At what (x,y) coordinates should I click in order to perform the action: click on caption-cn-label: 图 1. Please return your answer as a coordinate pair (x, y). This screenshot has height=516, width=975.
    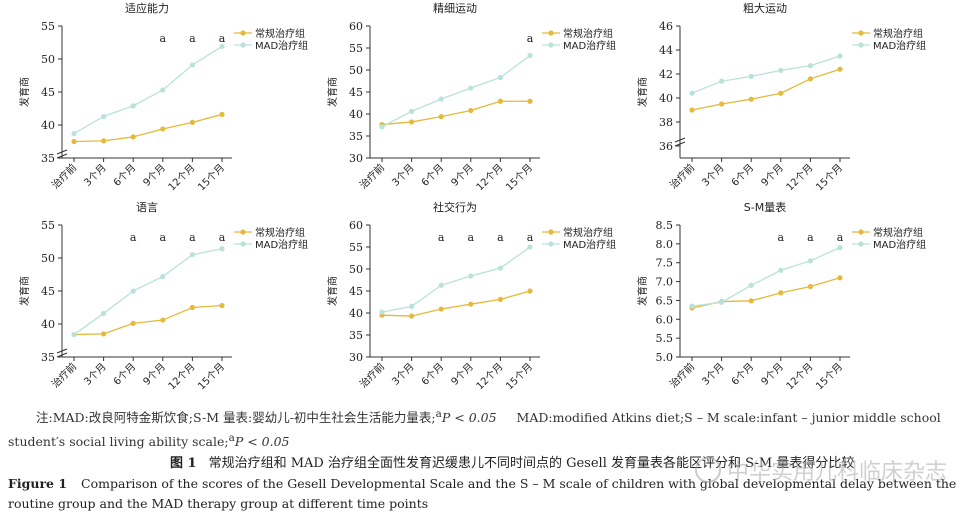
    Looking at the image, I should click on (183, 463).